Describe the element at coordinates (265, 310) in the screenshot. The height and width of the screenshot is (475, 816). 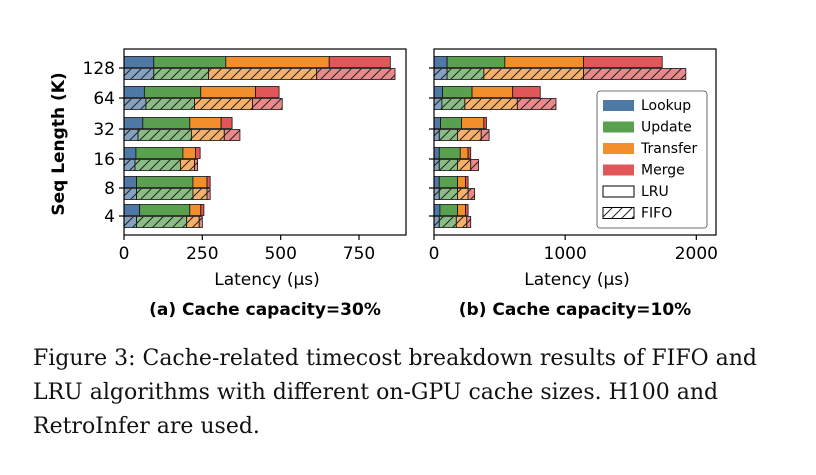
I see `panel-subtitle: (a) Cache capacity=30%` at that location.